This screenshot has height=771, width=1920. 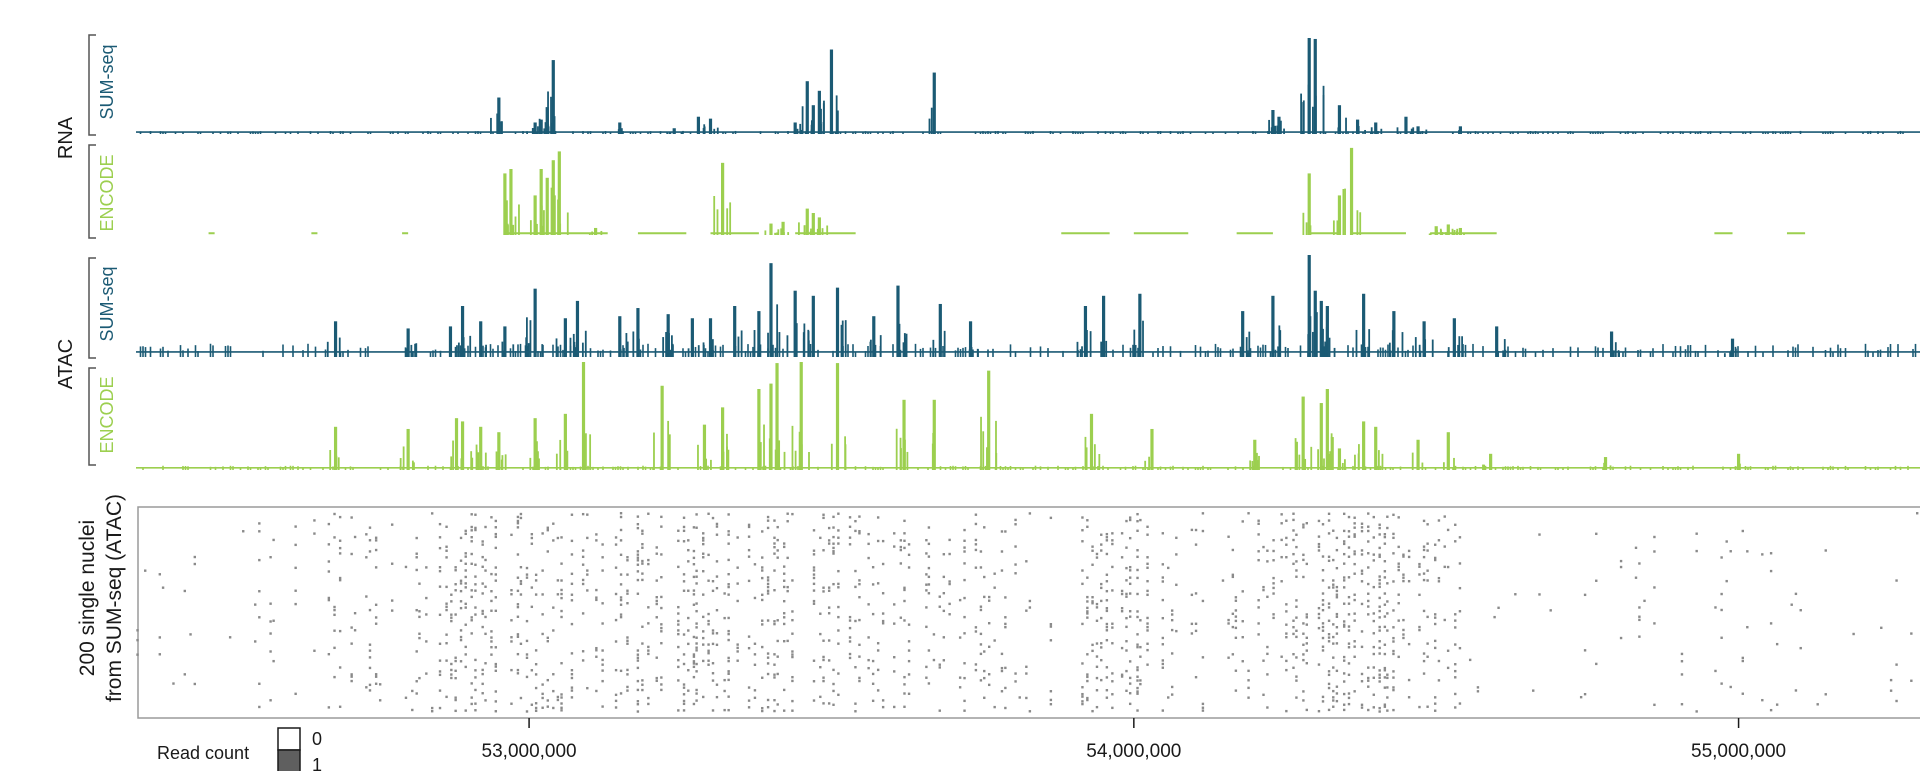 I want to click on nuclei-label-line2: from SUM-seq (ATAC), so click(x=114, y=598).